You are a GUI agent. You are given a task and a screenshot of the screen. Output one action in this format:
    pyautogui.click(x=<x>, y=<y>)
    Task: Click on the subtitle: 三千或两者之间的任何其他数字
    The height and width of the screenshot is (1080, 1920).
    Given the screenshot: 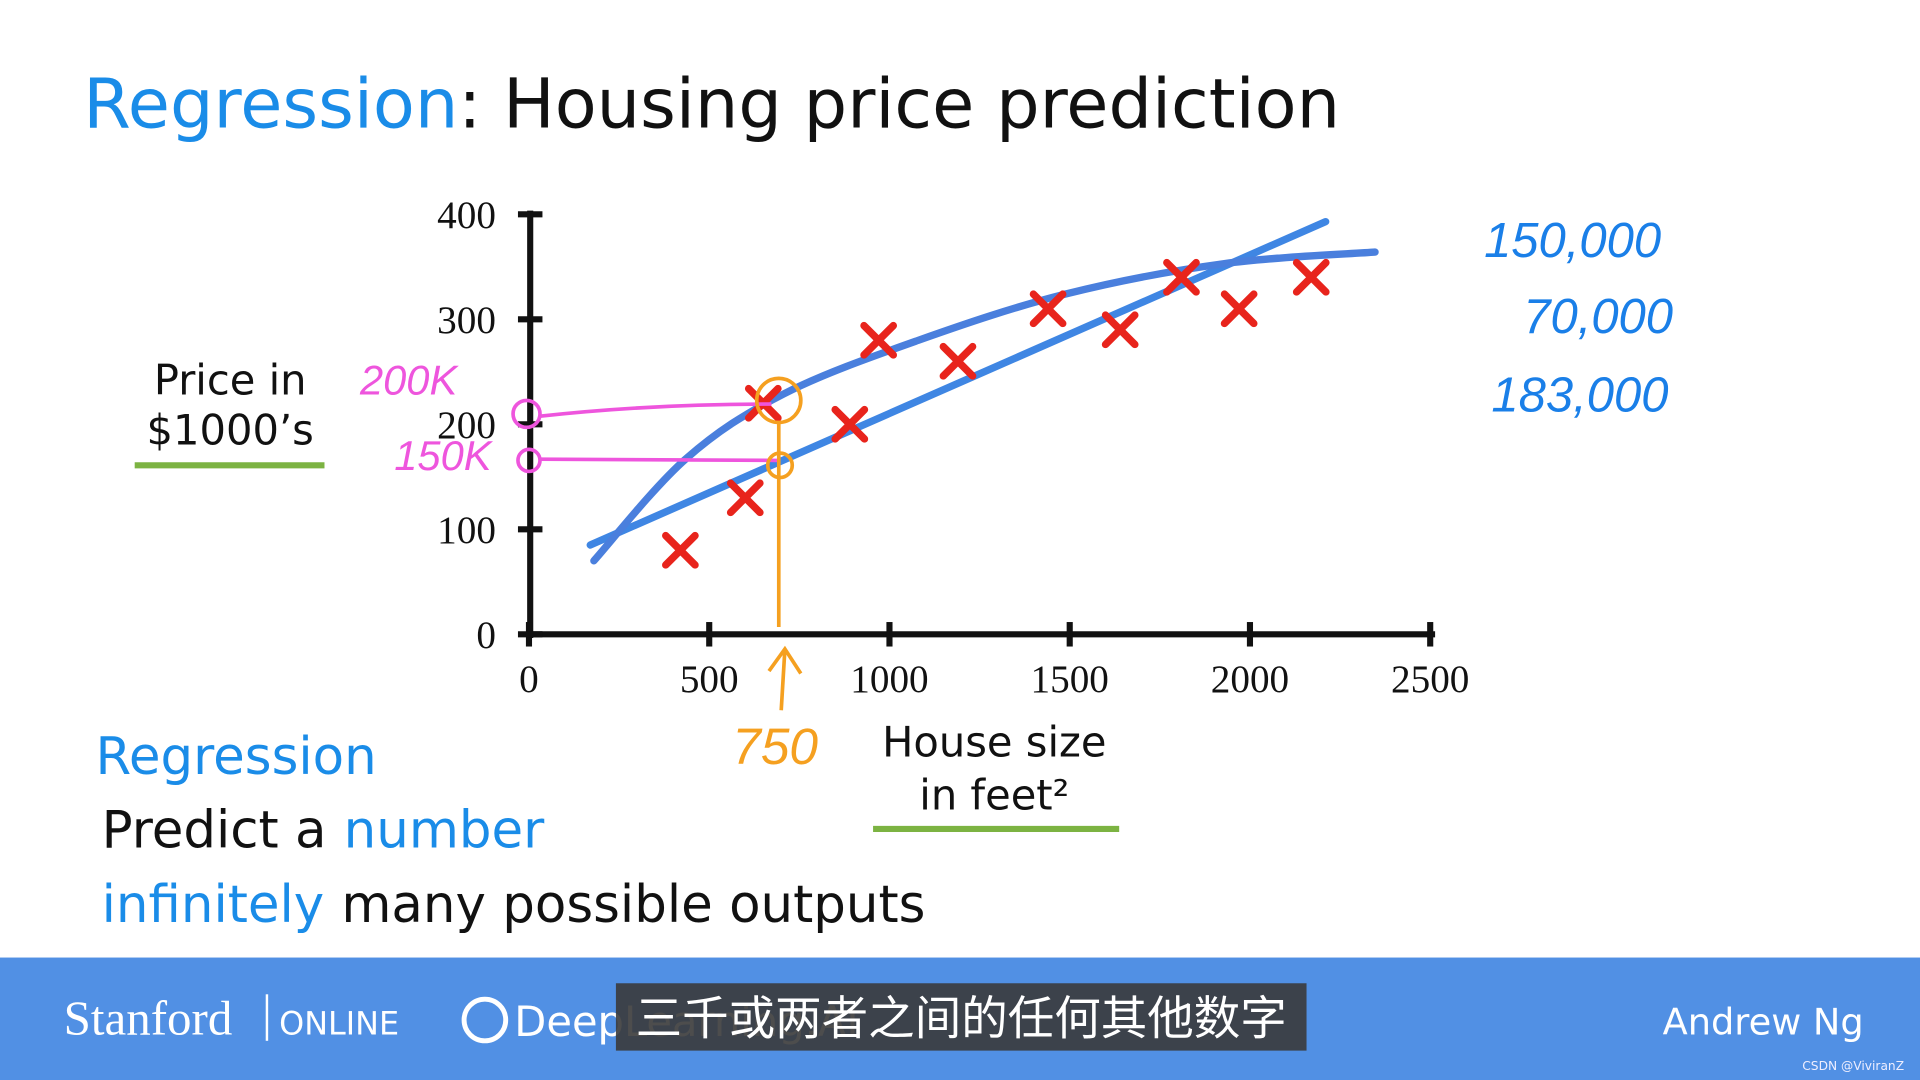 What is the action you would take?
    pyautogui.click(x=961, y=1019)
    